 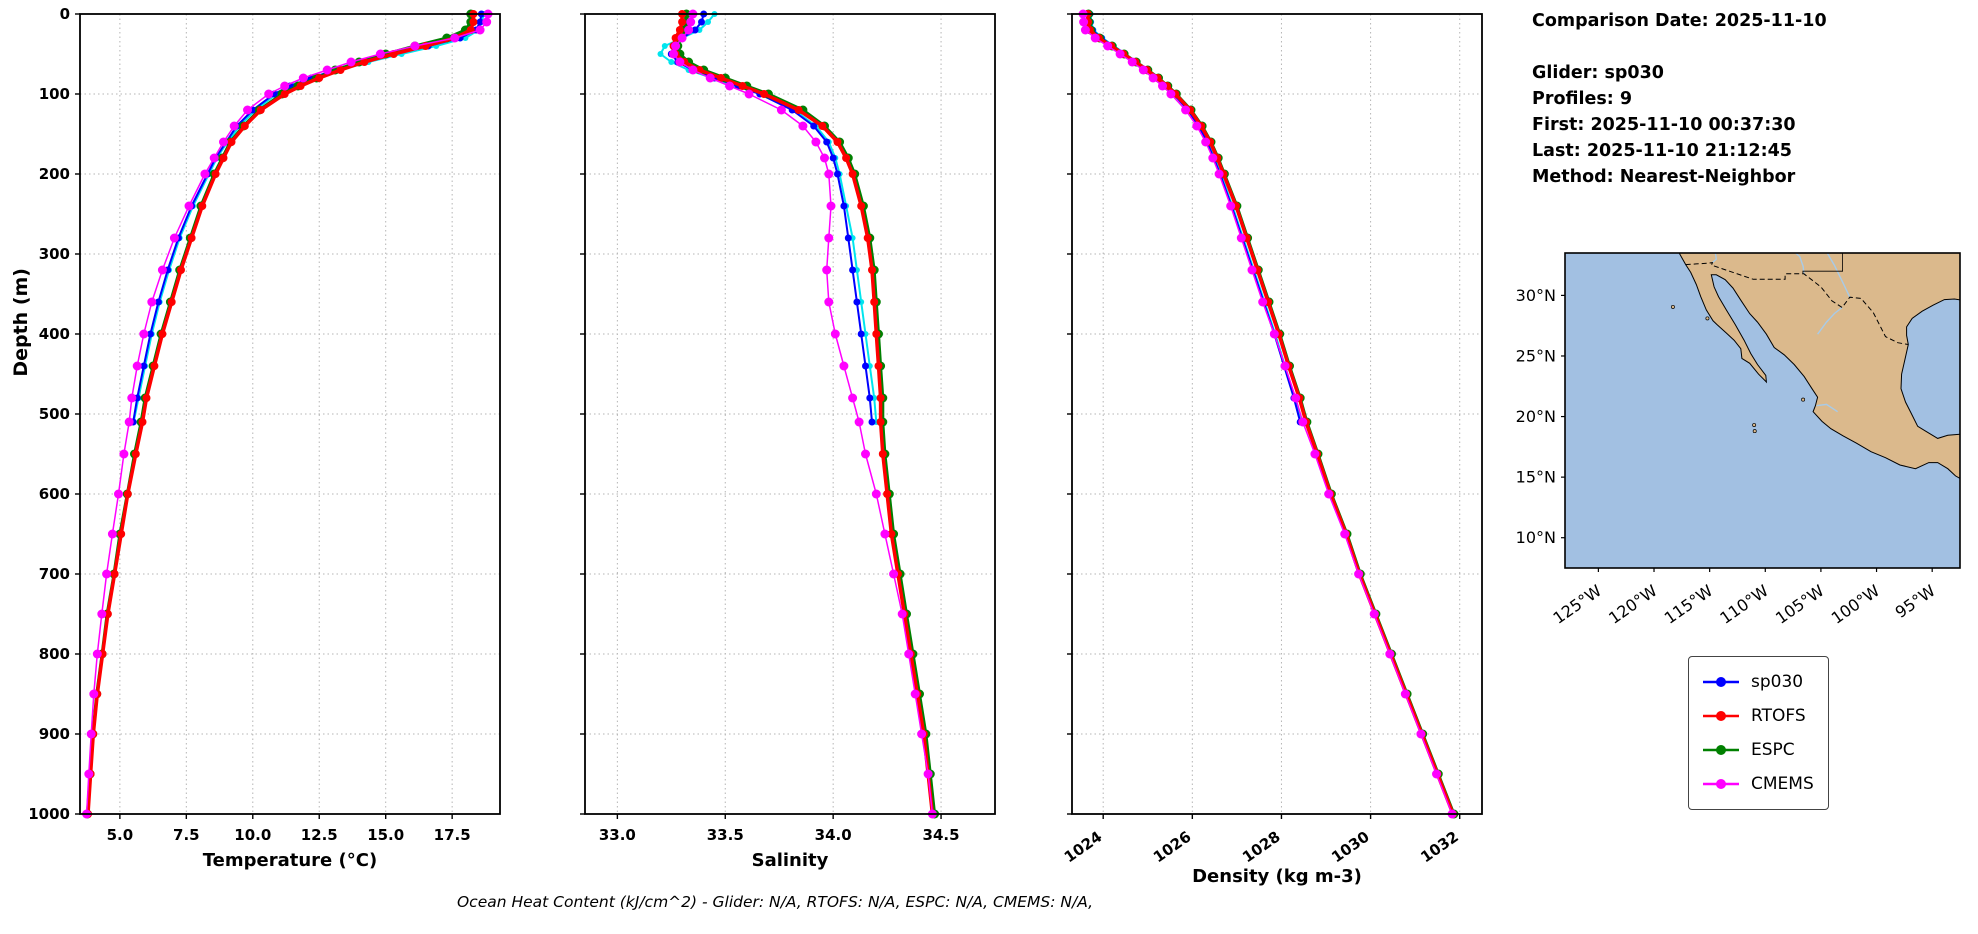 What do you see at coordinates (1664, 125) in the screenshot?
I see `first-profile-time-text: First: 2025-11-10 00:37:30` at bounding box center [1664, 125].